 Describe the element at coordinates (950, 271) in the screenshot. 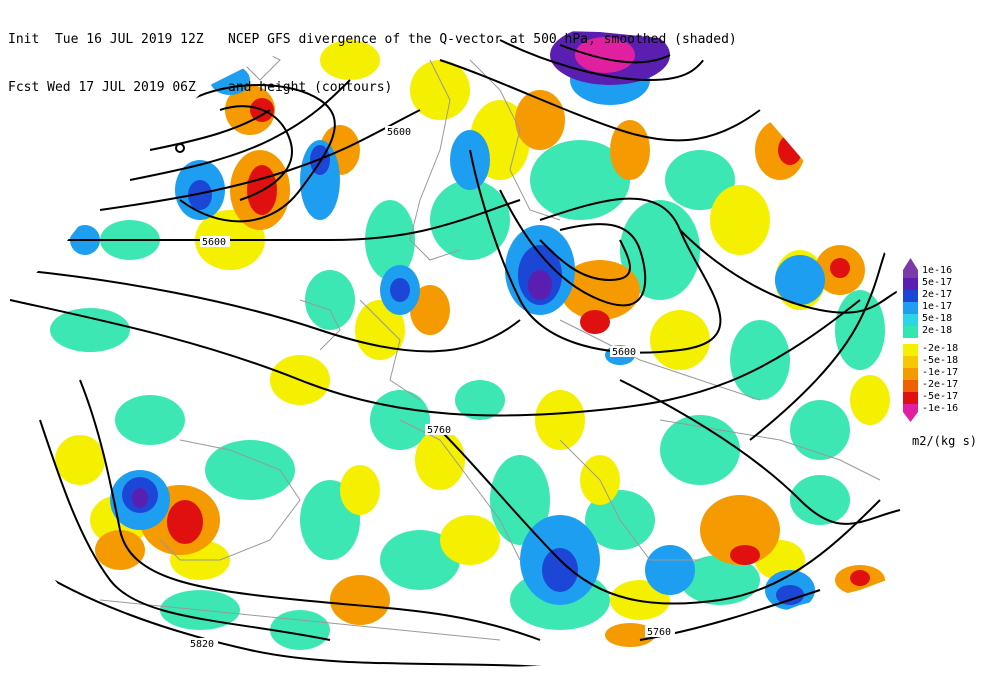

I see `legend-item-pos-1: 1e-16` at that location.